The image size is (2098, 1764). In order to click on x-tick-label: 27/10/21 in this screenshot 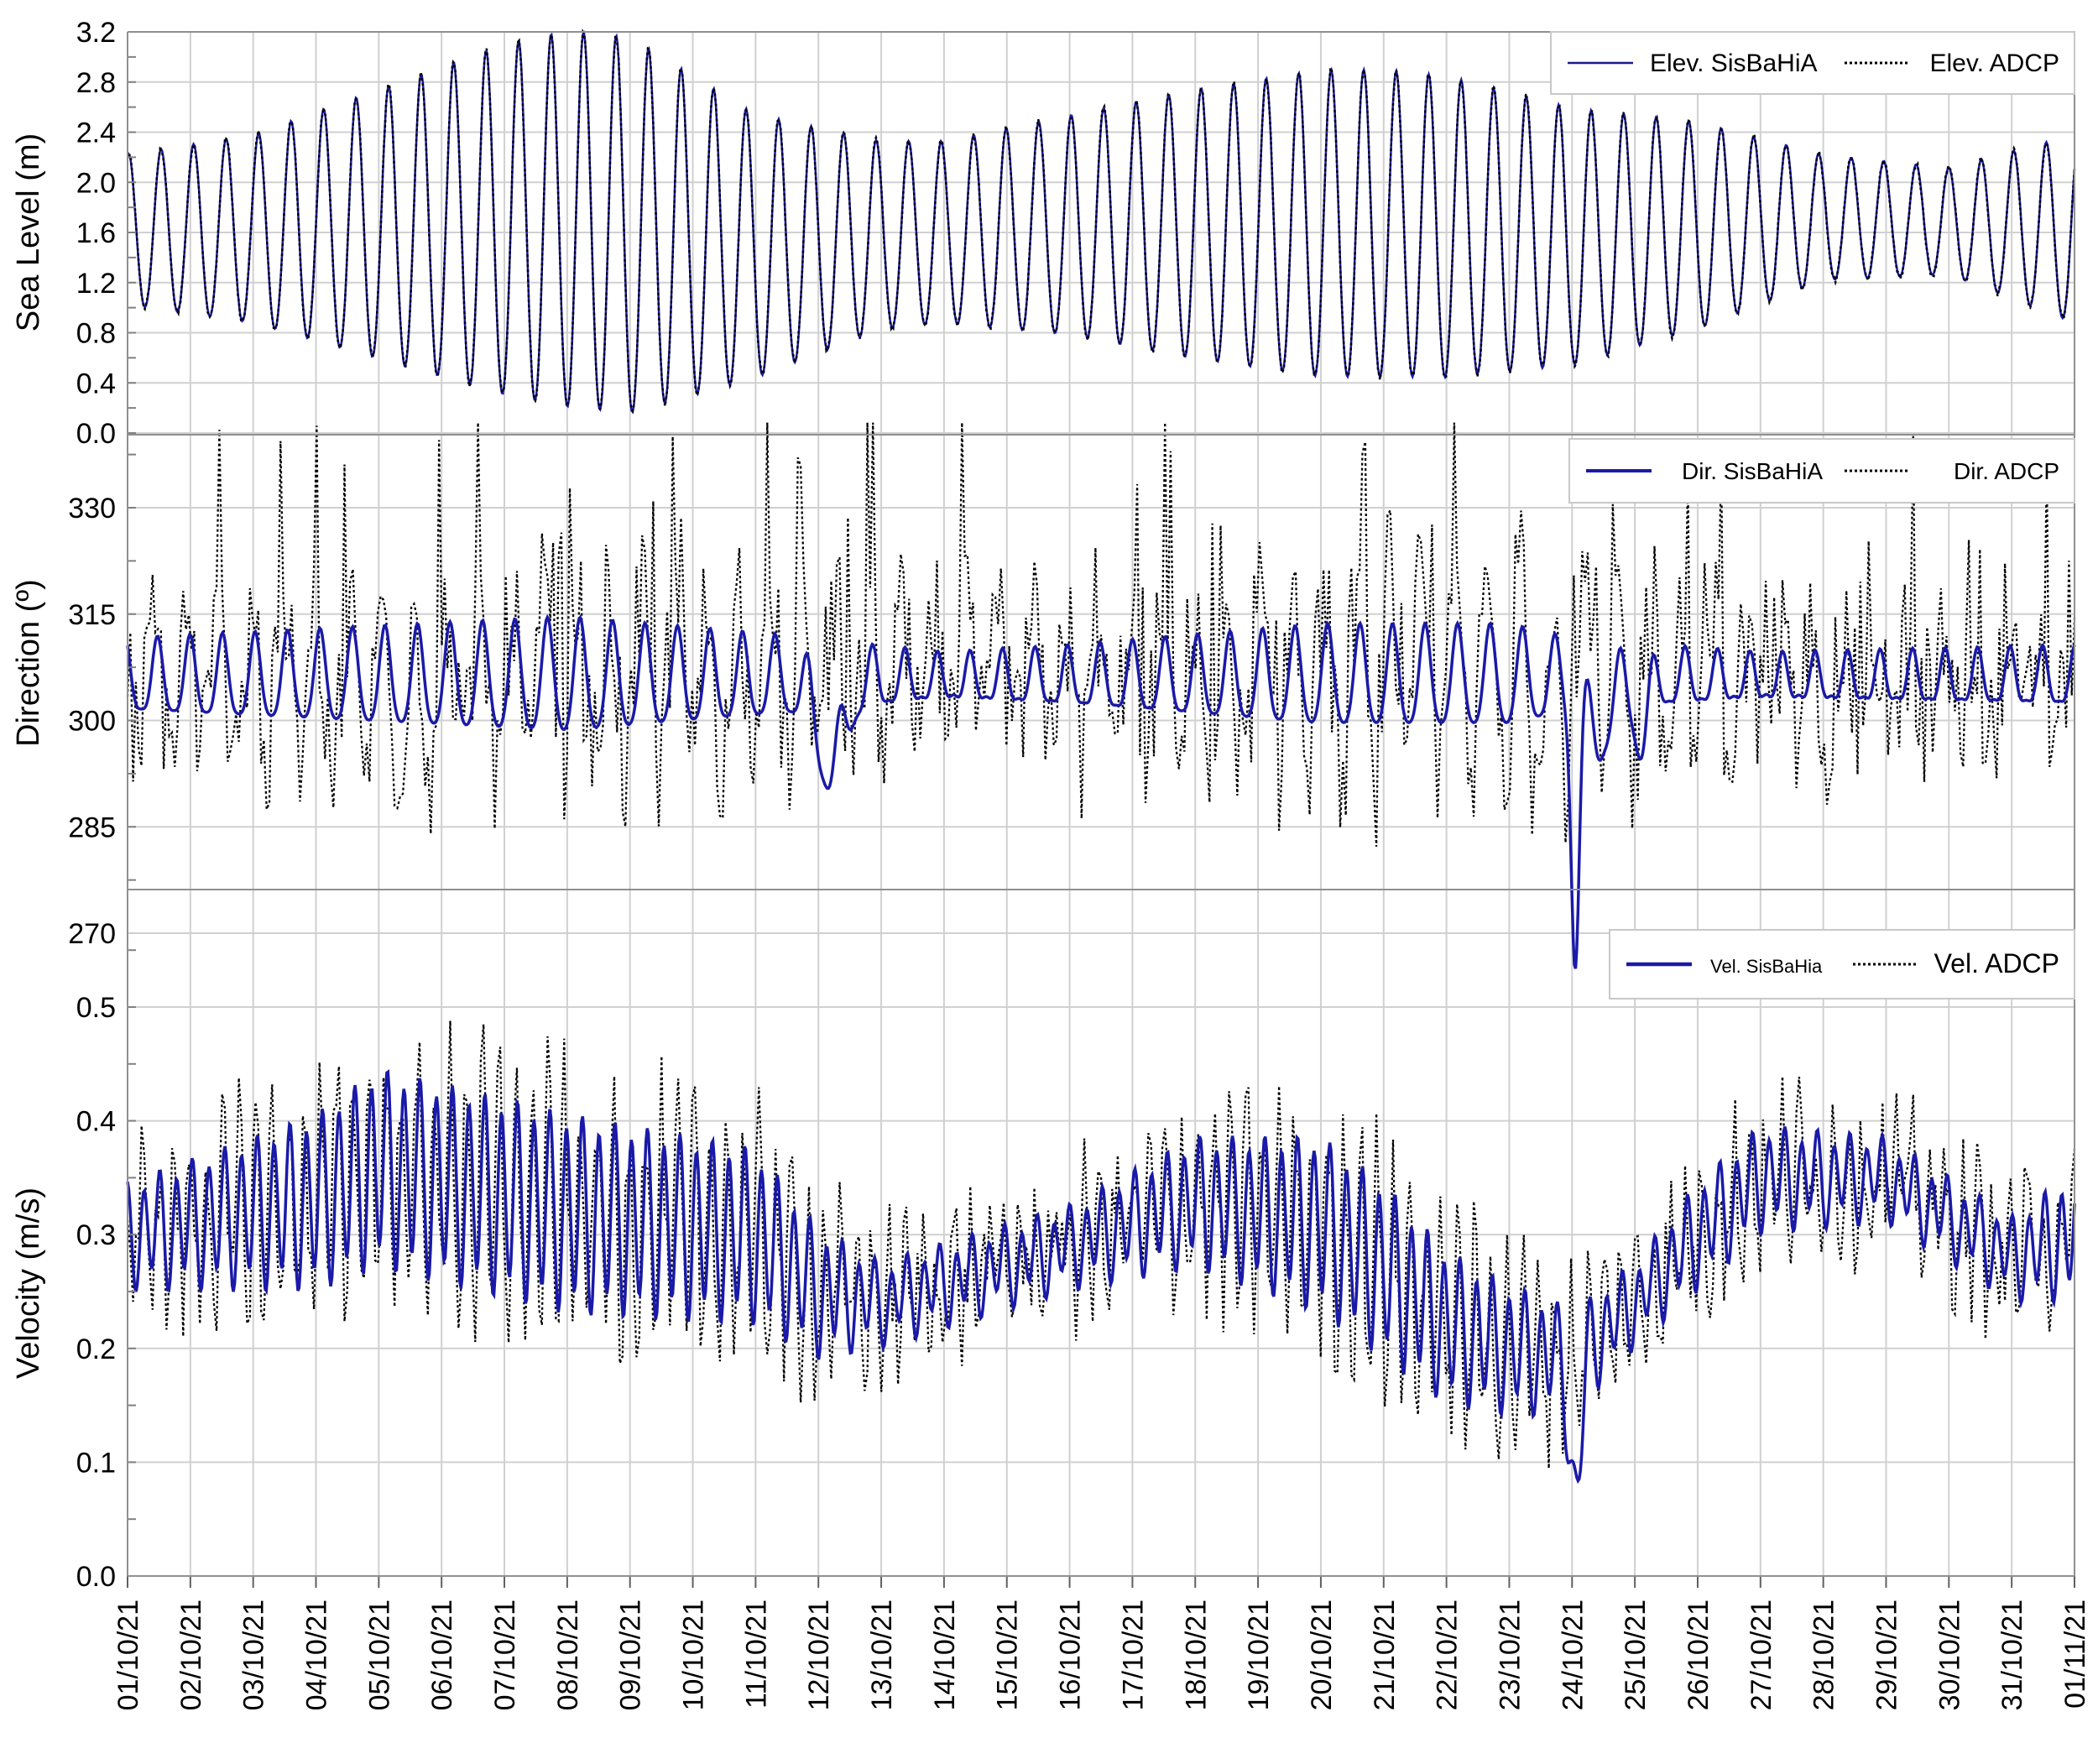, I will do `click(1761, 1655)`.